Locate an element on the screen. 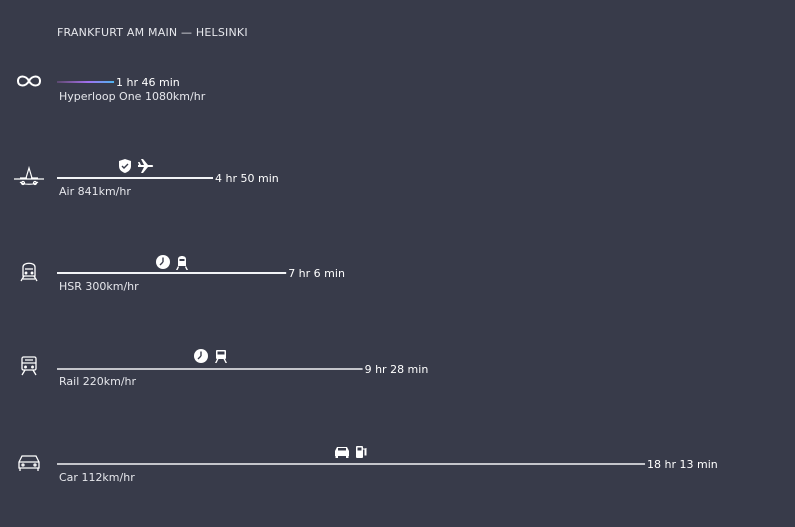 This screenshot has height=527, width=795. time-label-car: 18 hr 13 min is located at coordinates (682, 464).